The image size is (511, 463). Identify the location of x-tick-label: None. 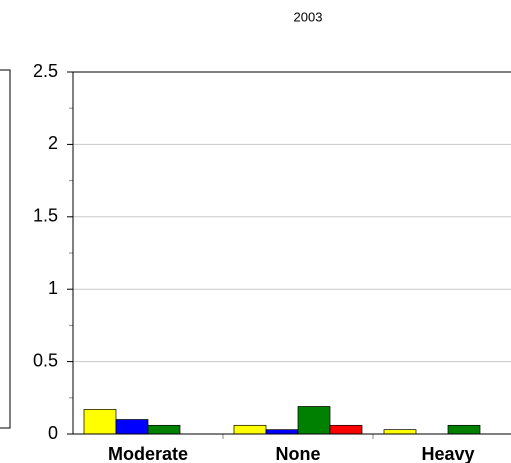
(298, 453).